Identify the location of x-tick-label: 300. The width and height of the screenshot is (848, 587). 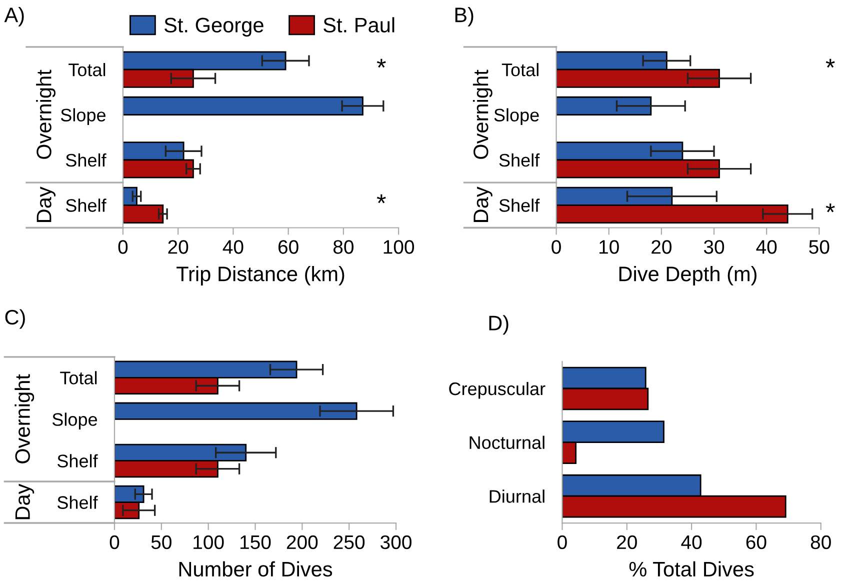
(396, 542).